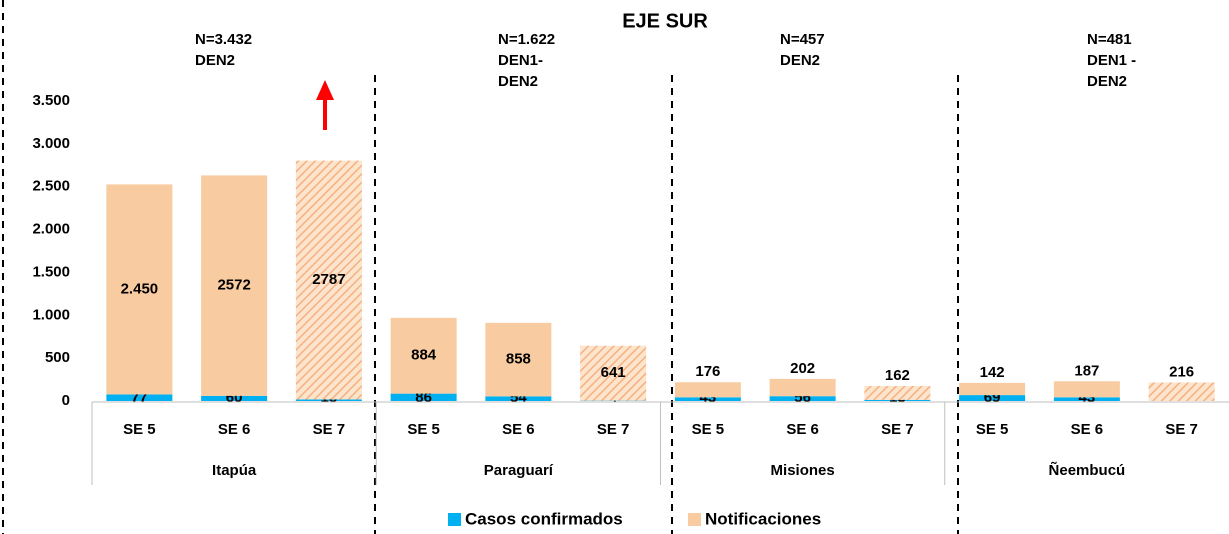 This screenshot has height=534, width=1229. What do you see at coordinates (802, 39) in the screenshot?
I see `annotation: N=457` at bounding box center [802, 39].